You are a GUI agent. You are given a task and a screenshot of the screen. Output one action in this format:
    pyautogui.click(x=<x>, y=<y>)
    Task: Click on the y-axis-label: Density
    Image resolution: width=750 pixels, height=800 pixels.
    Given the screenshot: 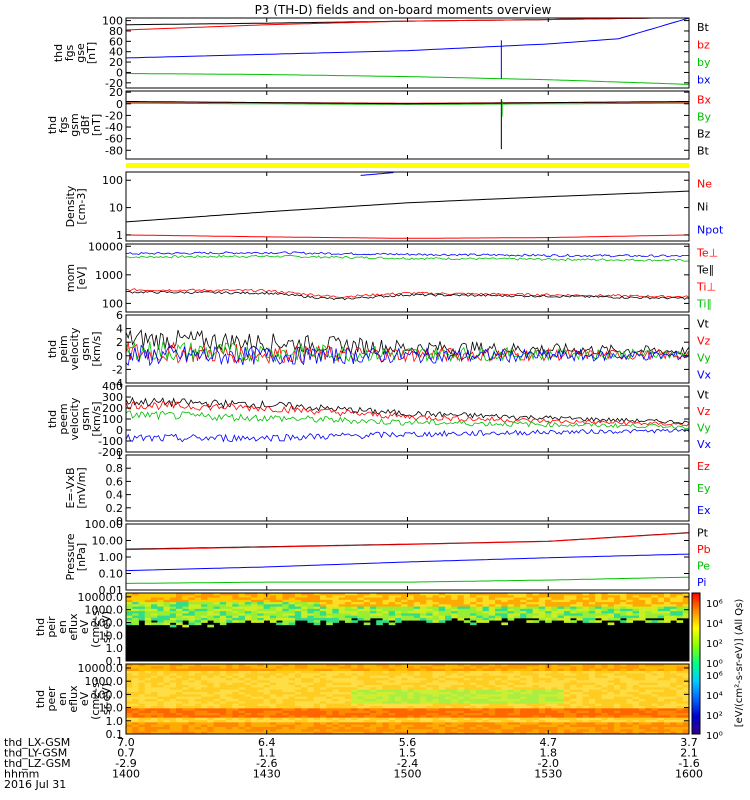 What is the action you would take?
    pyautogui.click(x=70, y=206)
    